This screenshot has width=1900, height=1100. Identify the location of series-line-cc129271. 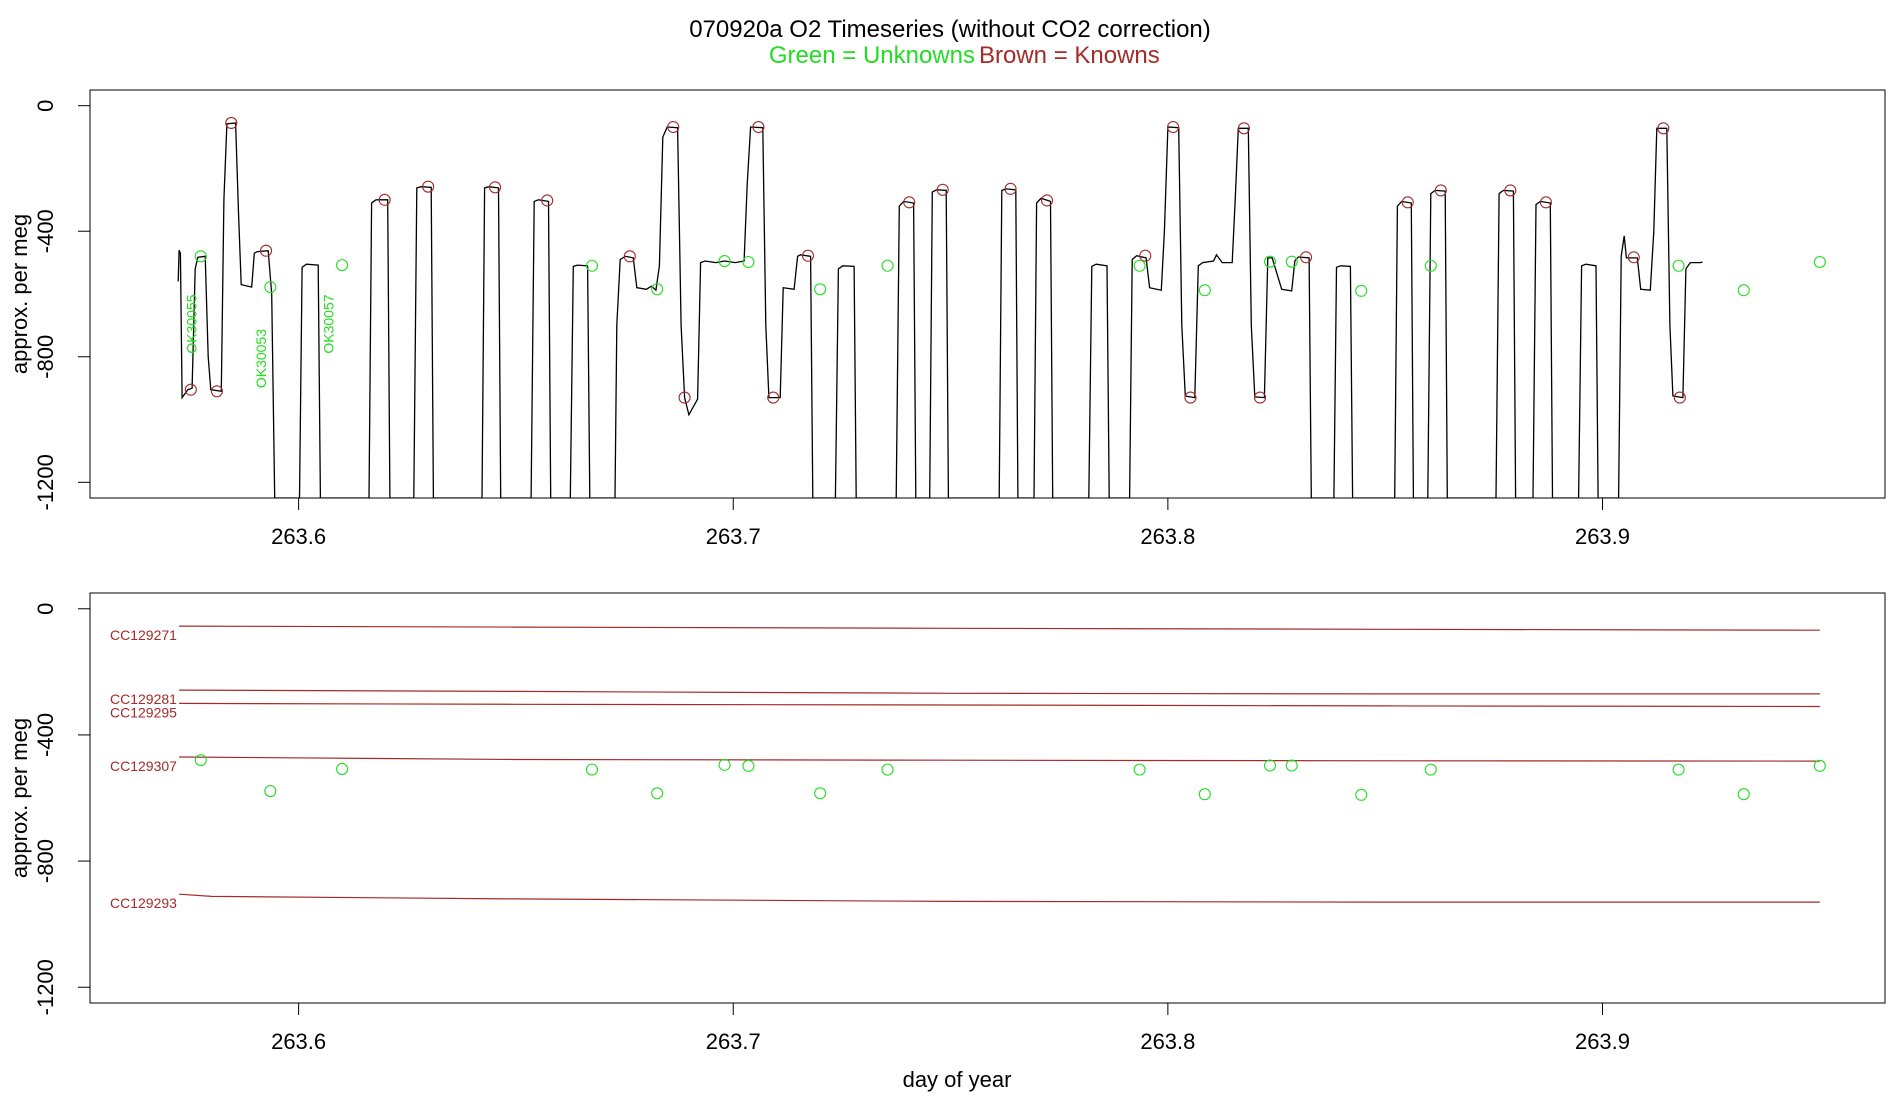
(999, 628).